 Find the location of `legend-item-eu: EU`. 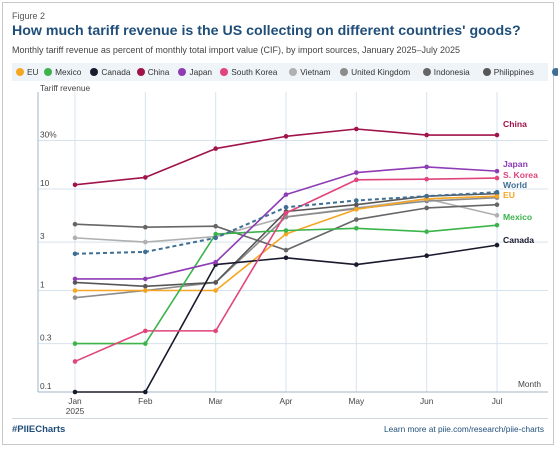

legend-item-eu: EU is located at coordinates (27, 72).